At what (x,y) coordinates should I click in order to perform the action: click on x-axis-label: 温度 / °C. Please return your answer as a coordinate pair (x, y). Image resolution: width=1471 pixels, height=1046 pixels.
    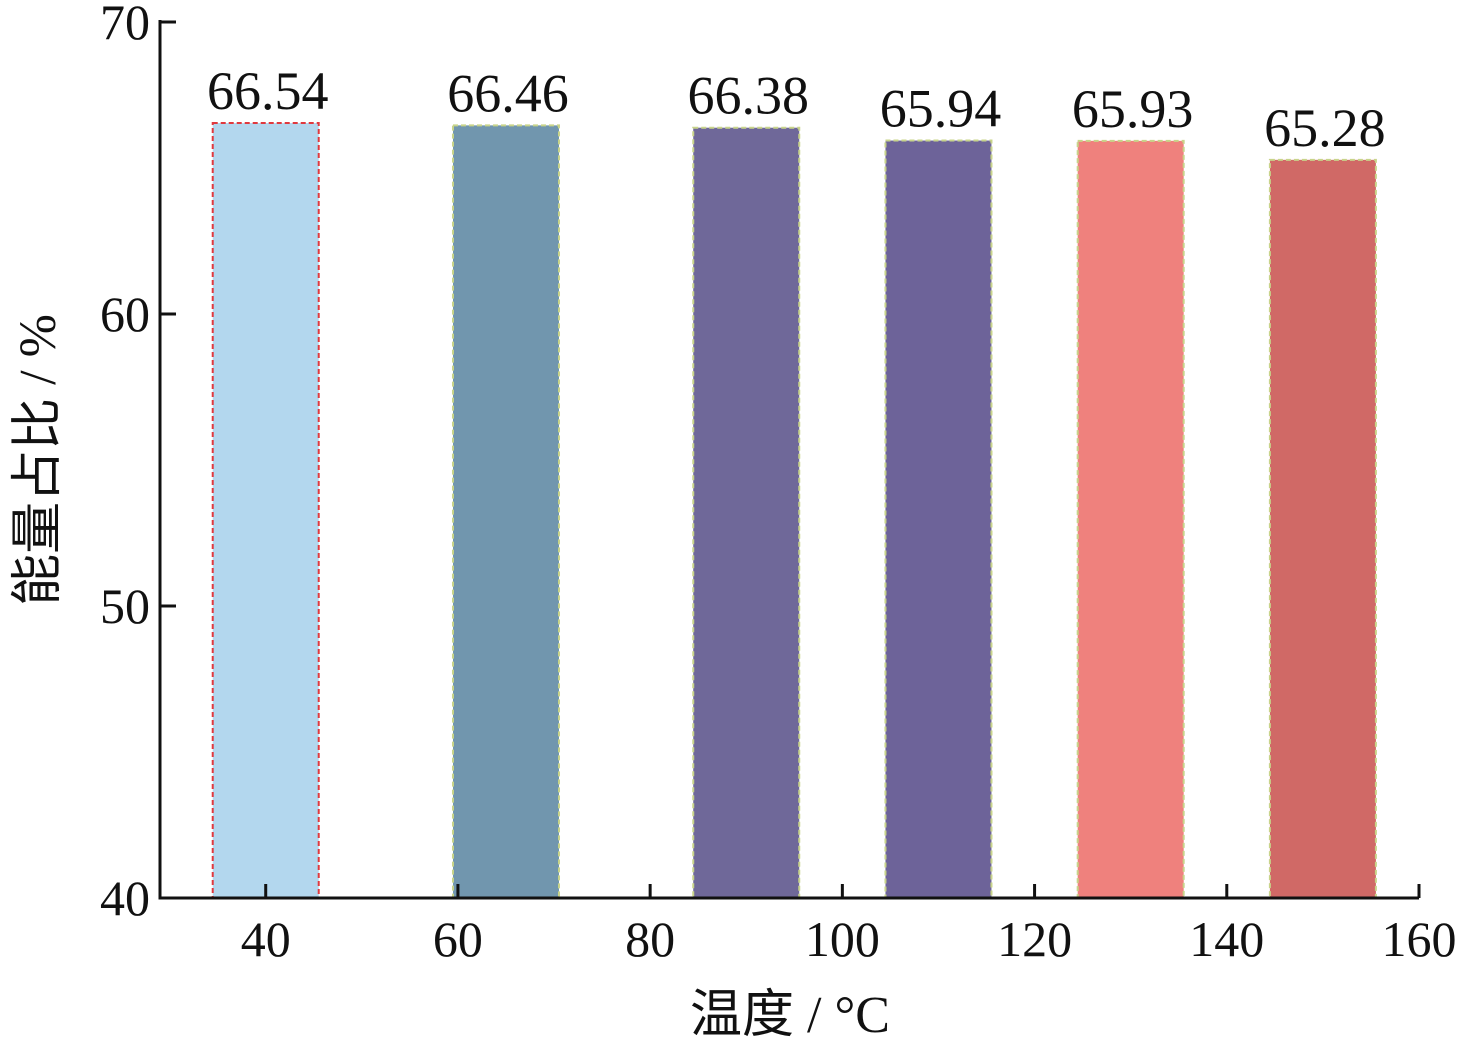
    Looking at the image, I should click on (790, 1014).